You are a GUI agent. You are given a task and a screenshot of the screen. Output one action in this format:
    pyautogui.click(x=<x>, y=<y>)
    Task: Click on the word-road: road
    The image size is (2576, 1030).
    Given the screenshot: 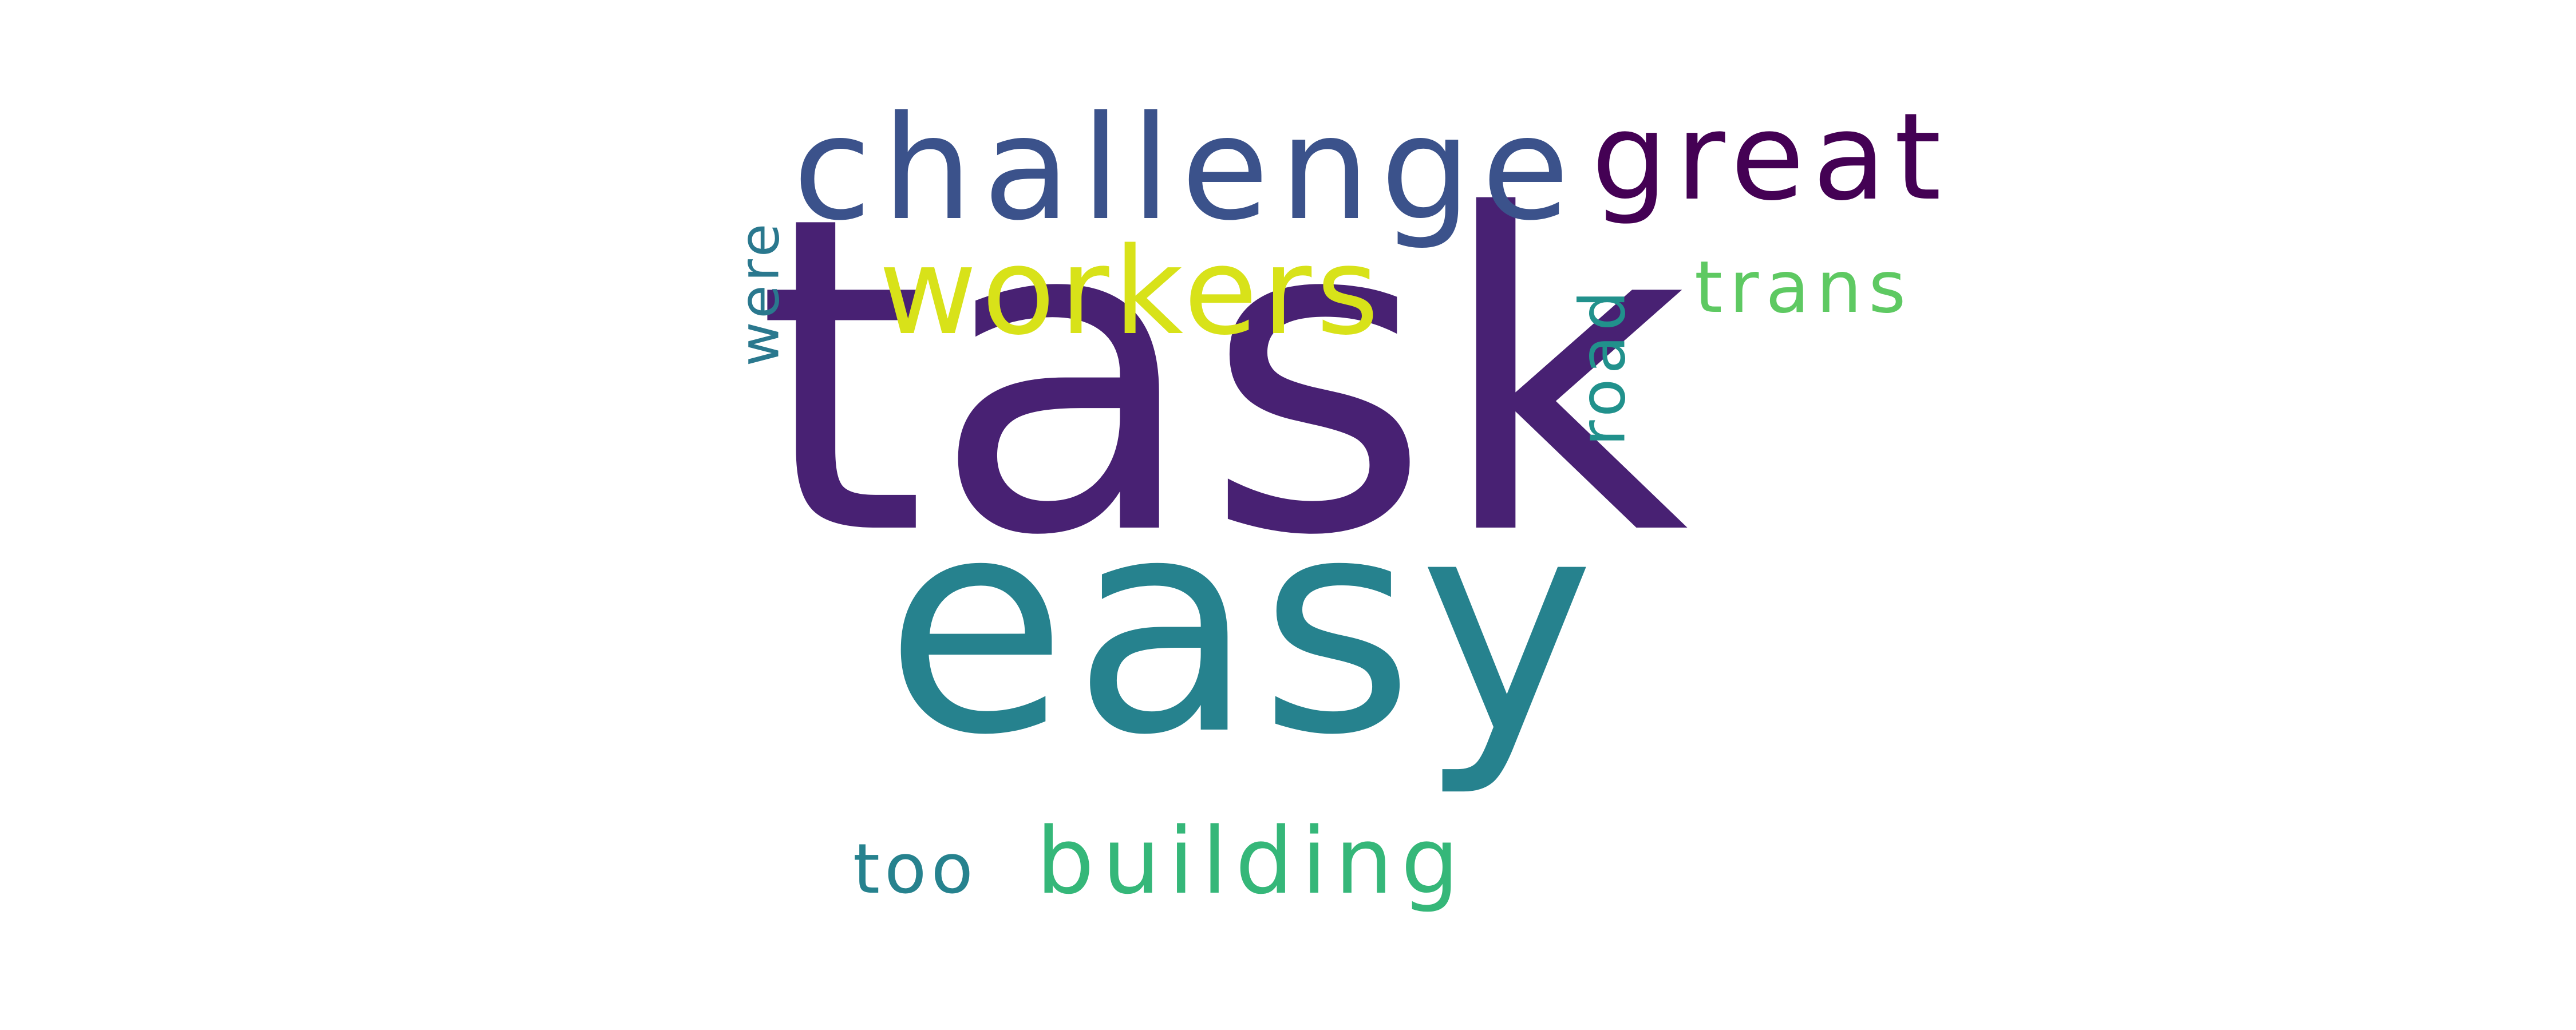 What is the action you would take?
    pyautogui.click(x=1602, y=366)
    